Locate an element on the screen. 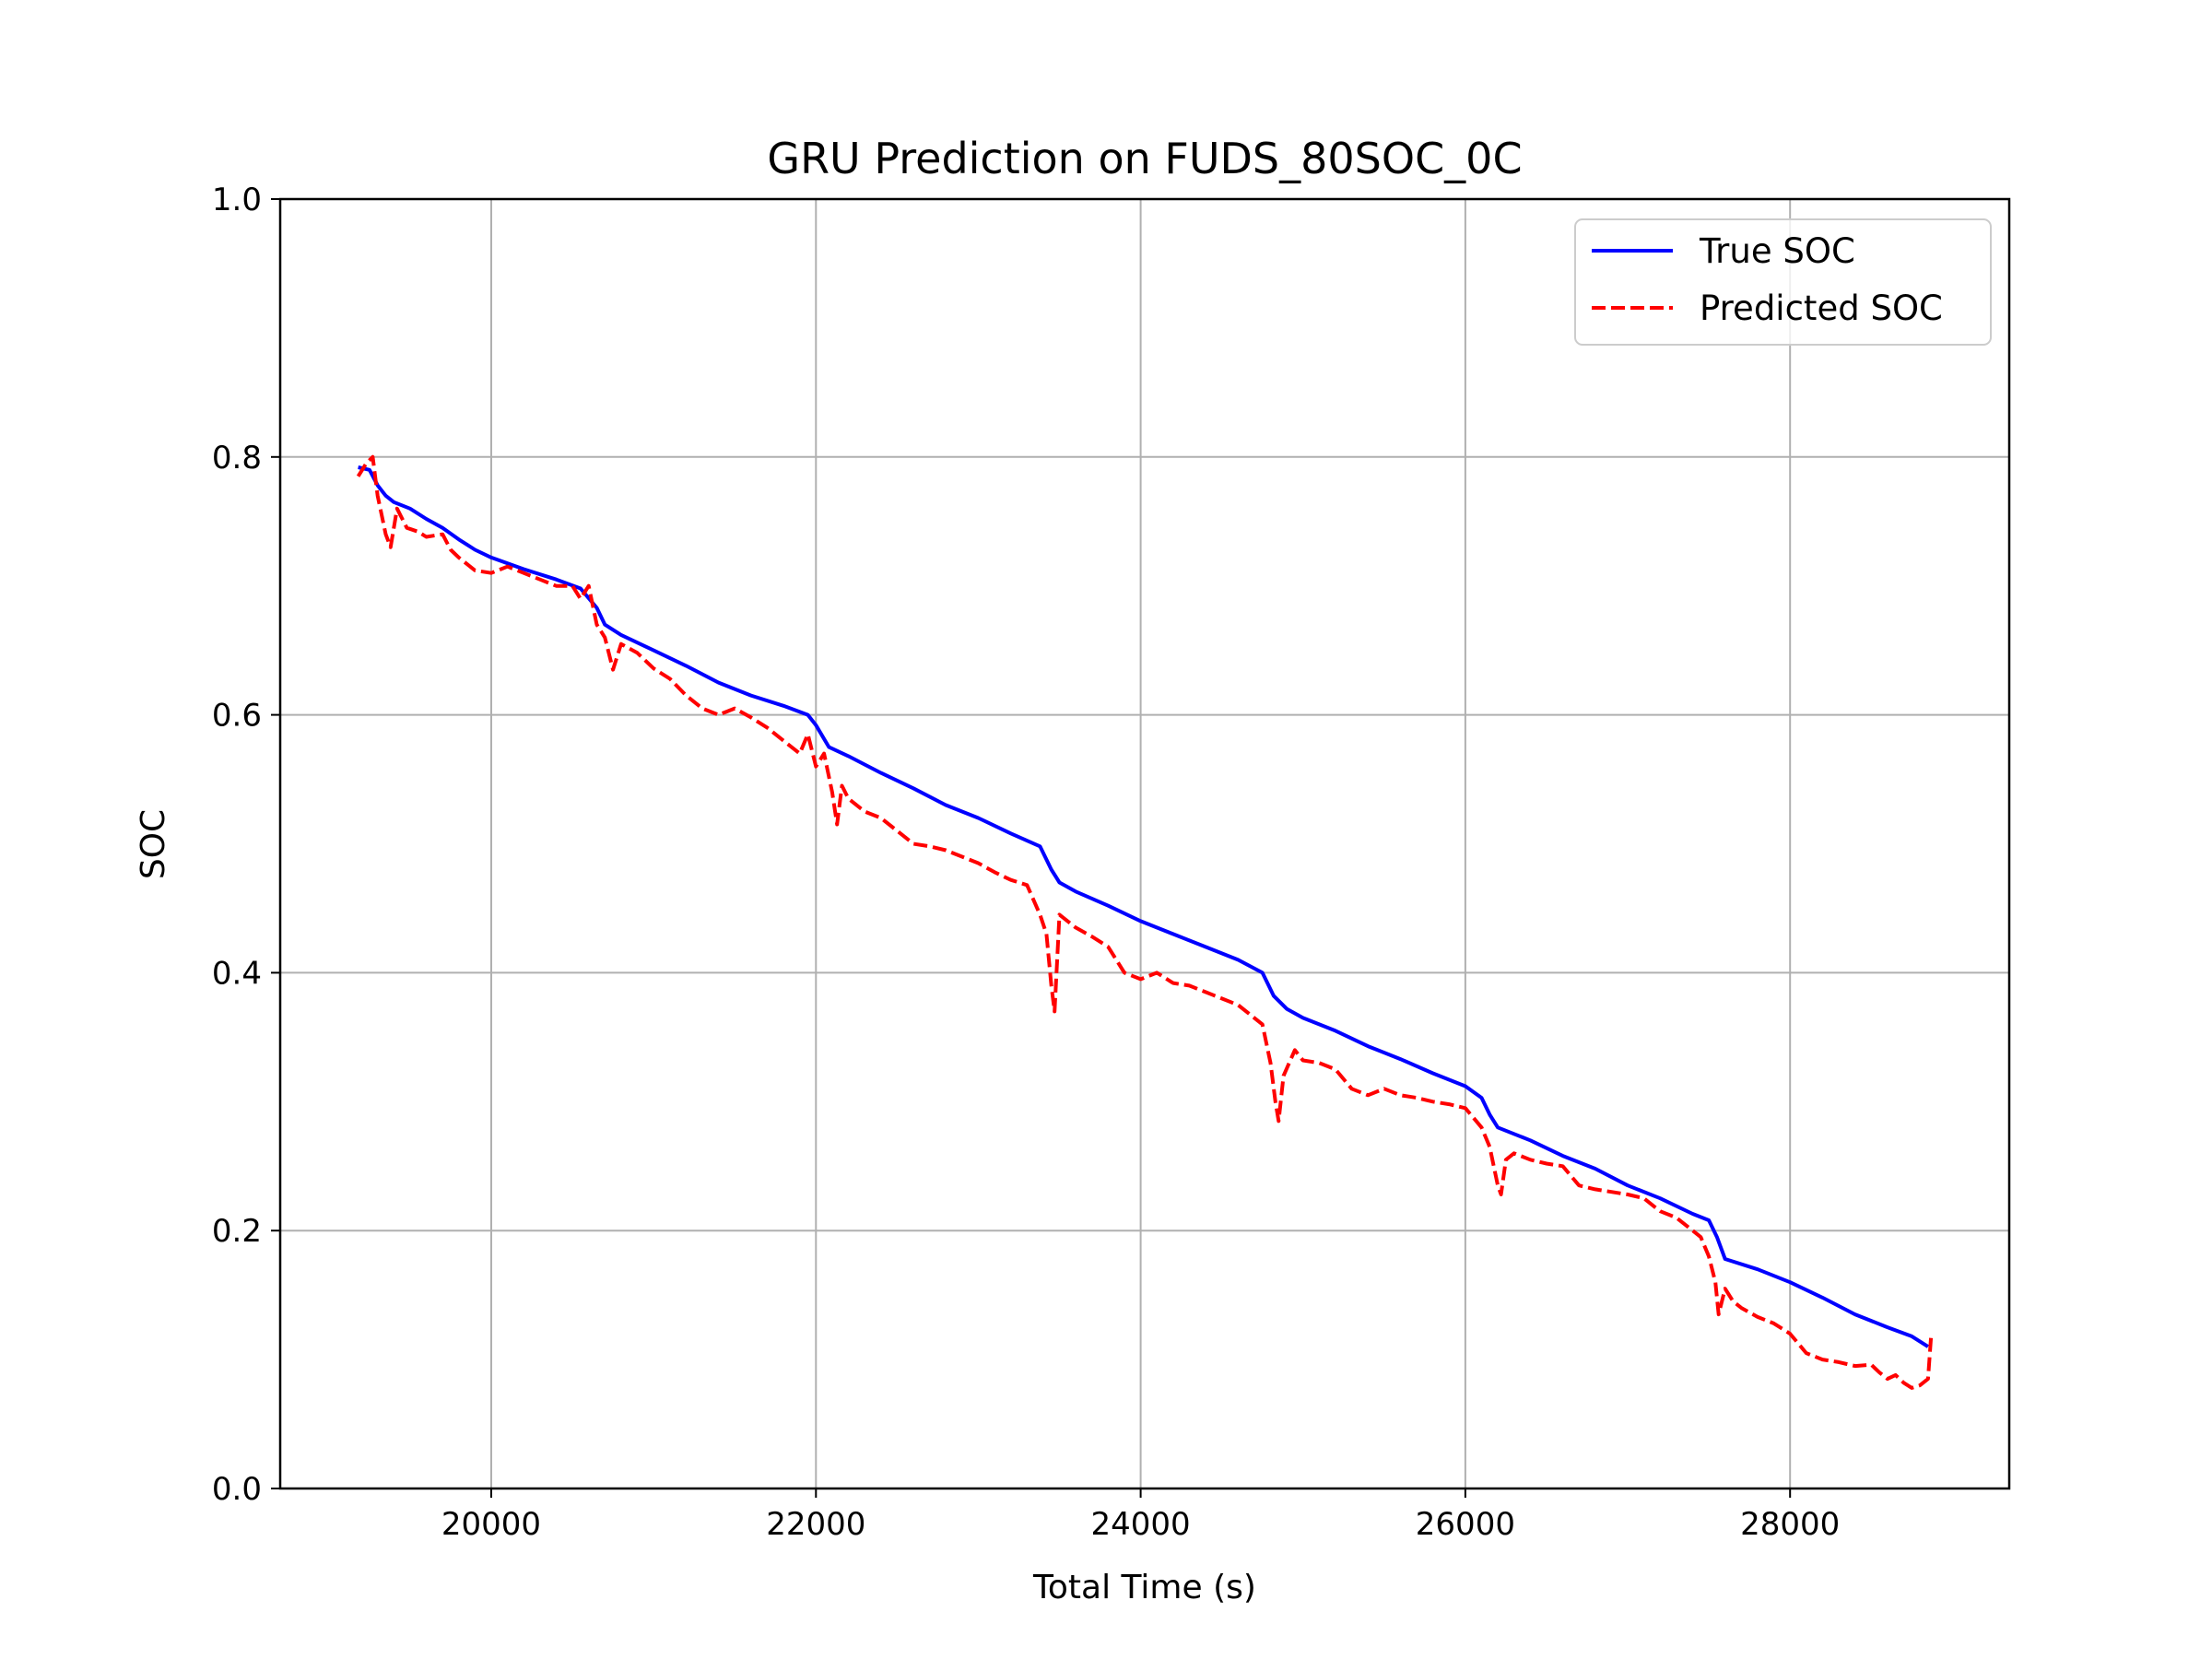  legend-box is located at coordinates (1783, 282).